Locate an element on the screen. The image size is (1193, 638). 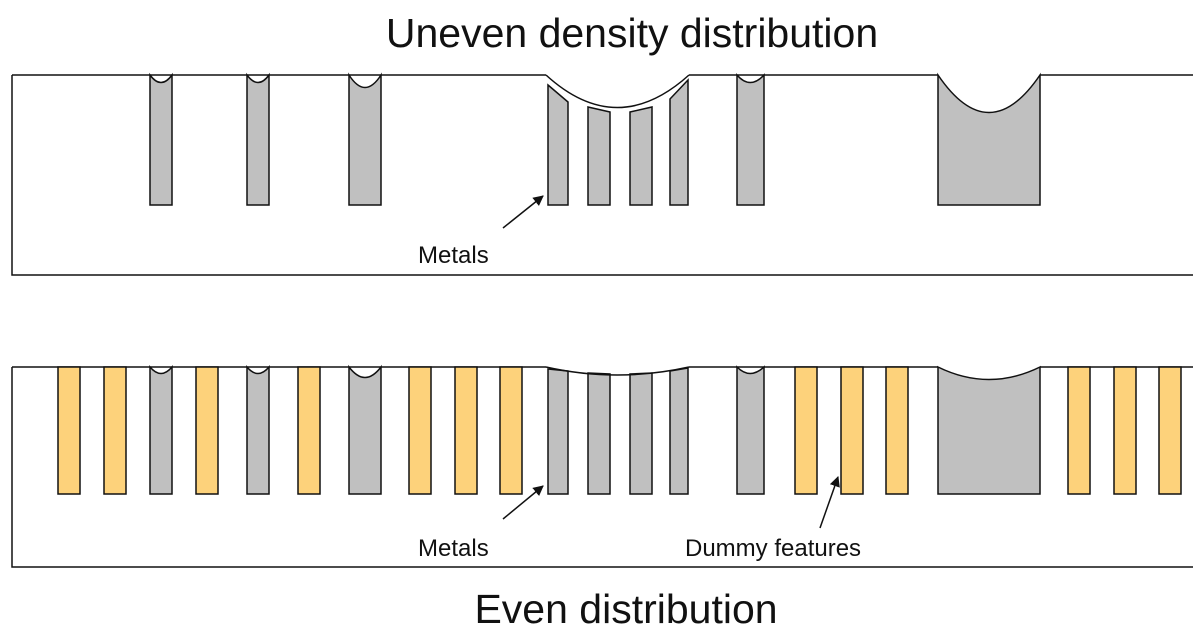
bottom-panel-title: Even distribution is located at coordinates (625, 609).